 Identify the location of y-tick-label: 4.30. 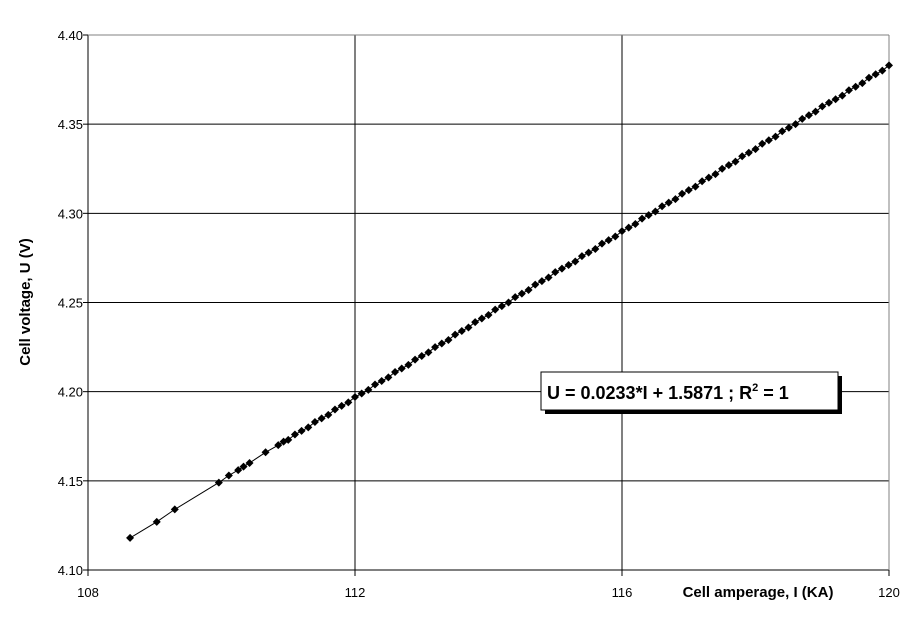
(70, 213).